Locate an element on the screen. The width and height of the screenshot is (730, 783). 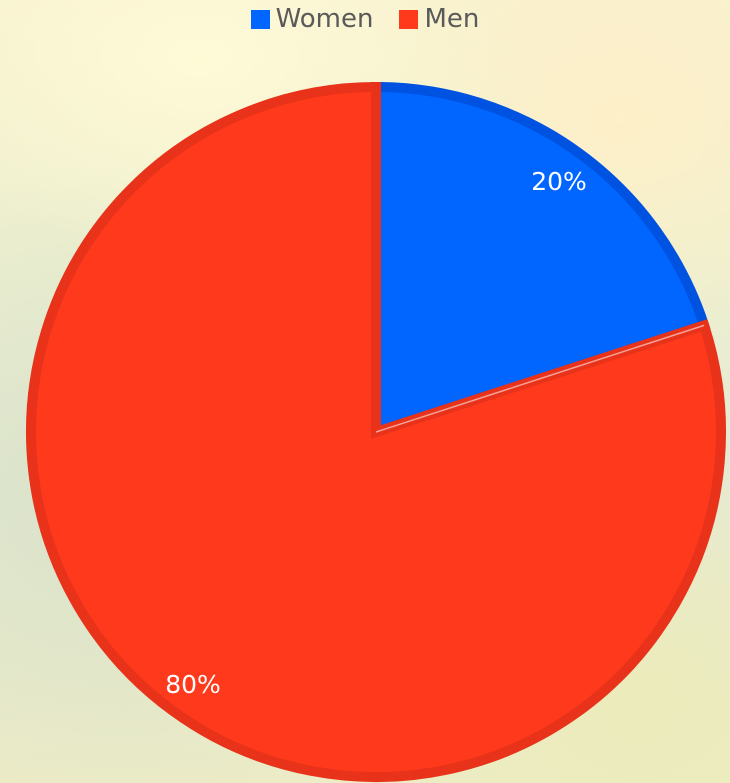
legend-label-men: Men is located at coordinates (452, 19).